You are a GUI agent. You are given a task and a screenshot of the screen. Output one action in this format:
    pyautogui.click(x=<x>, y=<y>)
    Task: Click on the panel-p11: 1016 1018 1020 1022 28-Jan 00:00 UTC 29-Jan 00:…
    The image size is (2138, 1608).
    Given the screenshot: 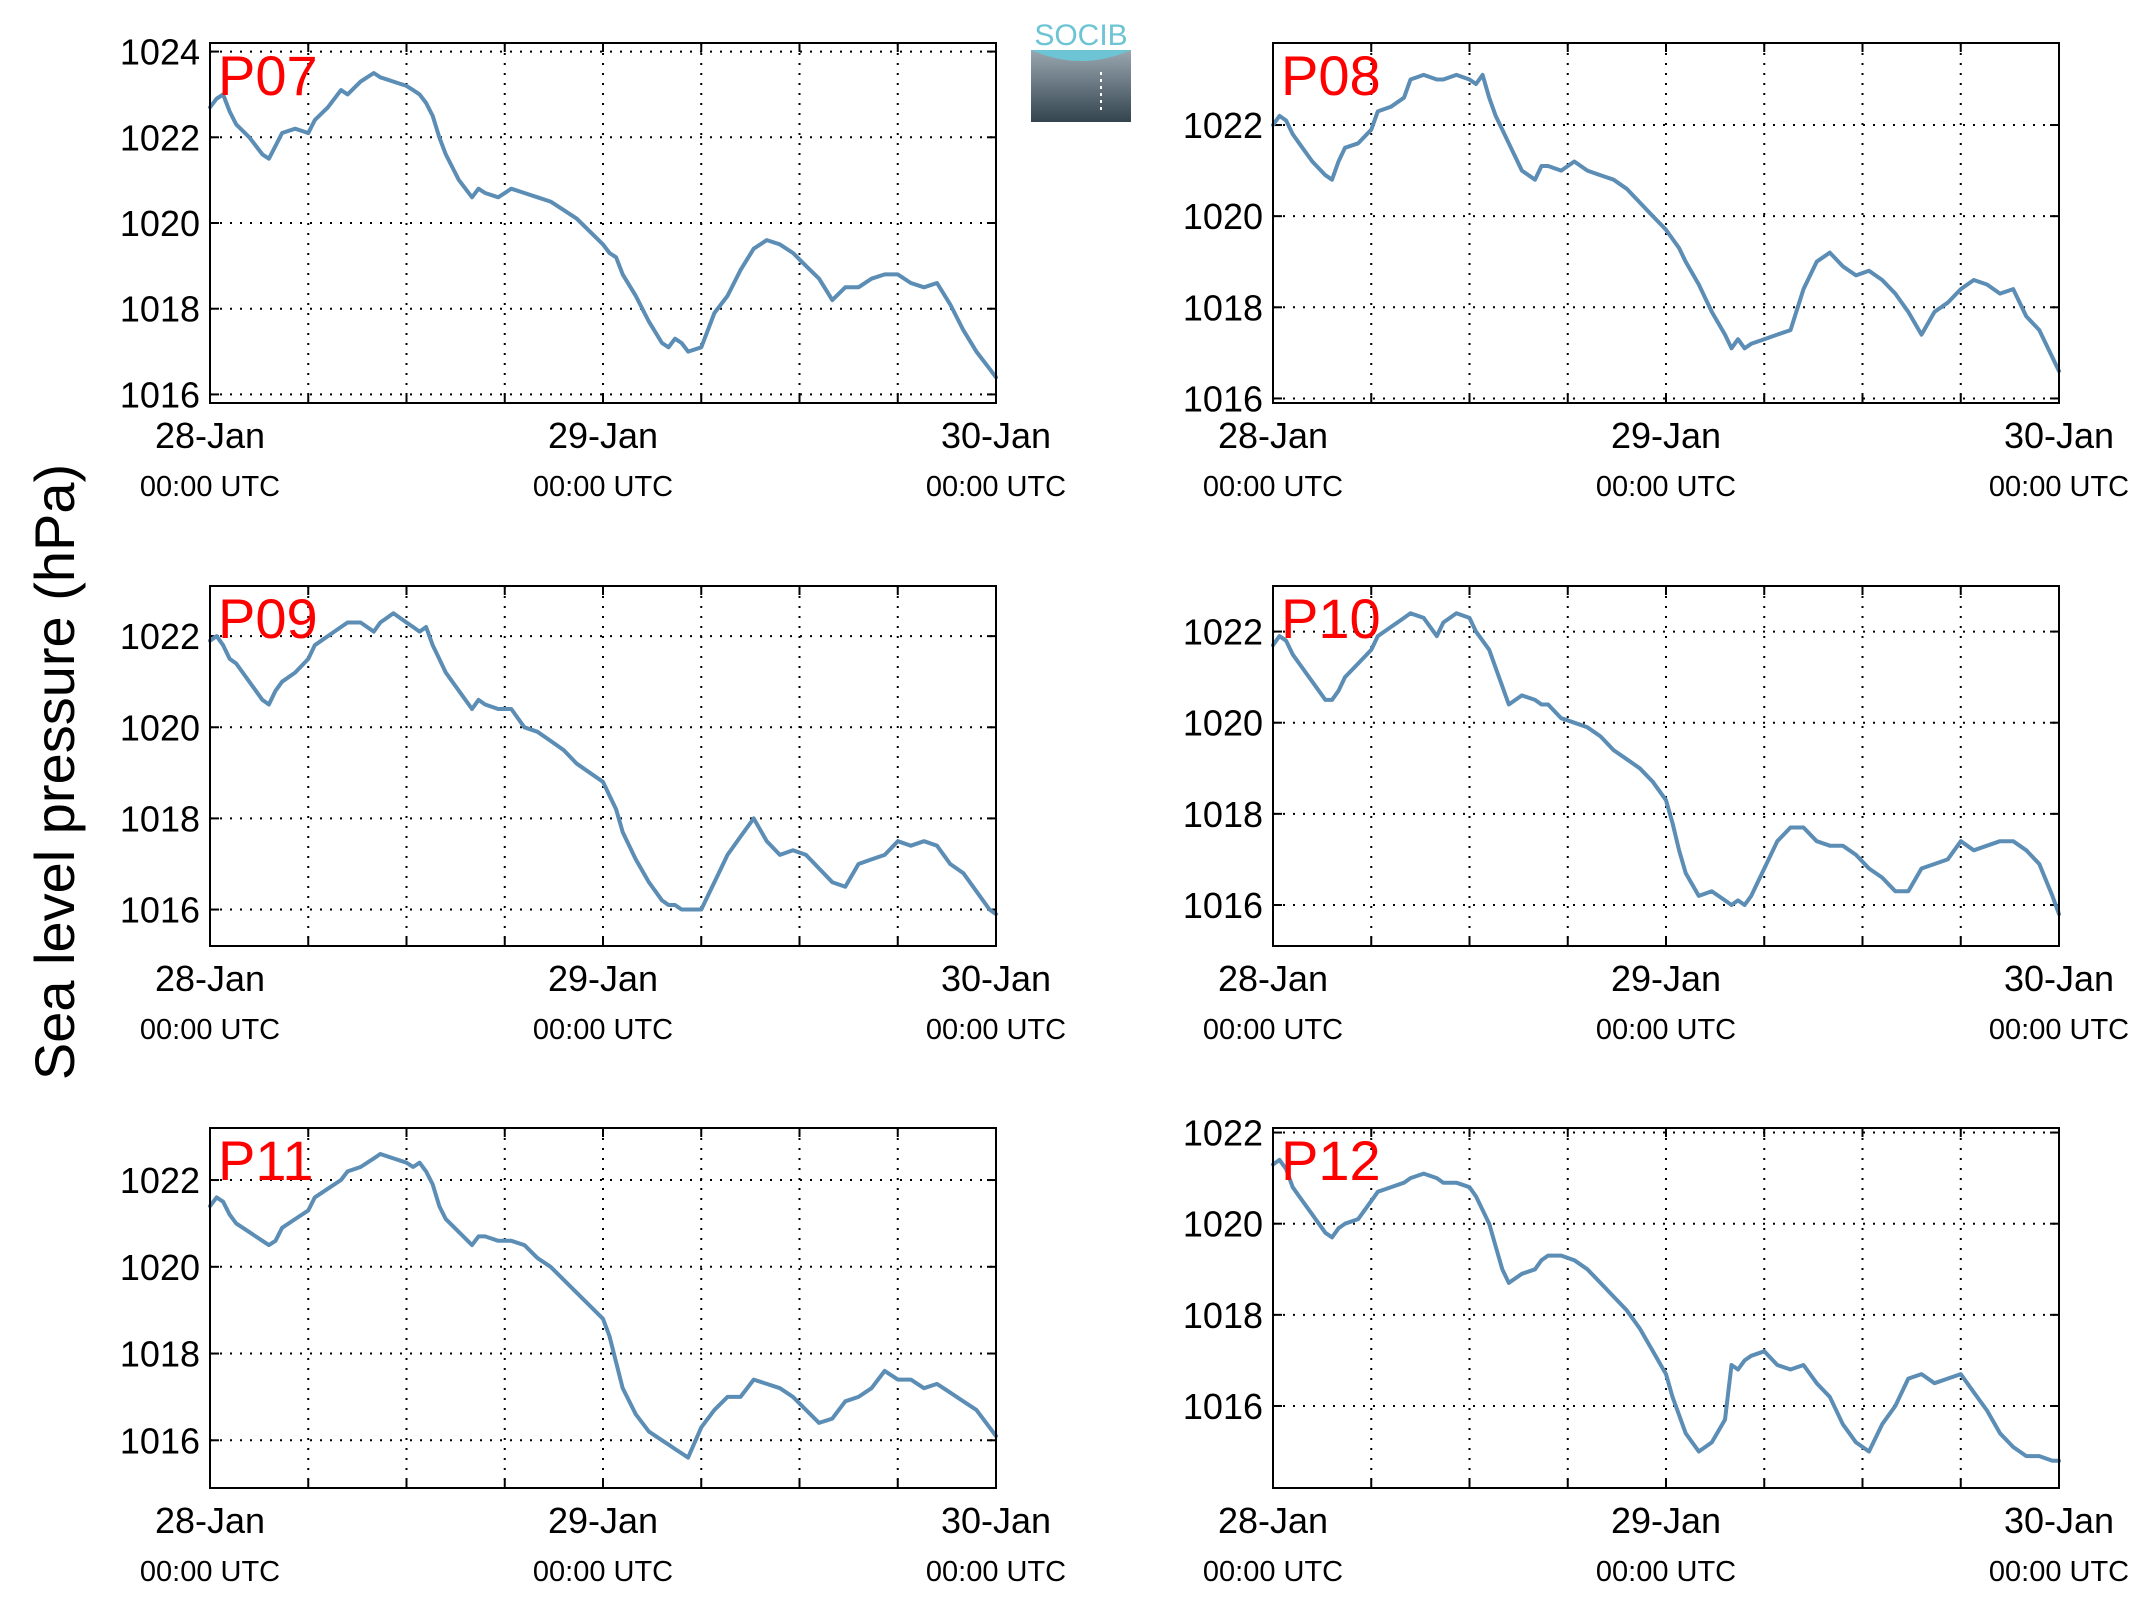 What is the action you would take?
    pyautogui.click(x=593, y=1357)
    